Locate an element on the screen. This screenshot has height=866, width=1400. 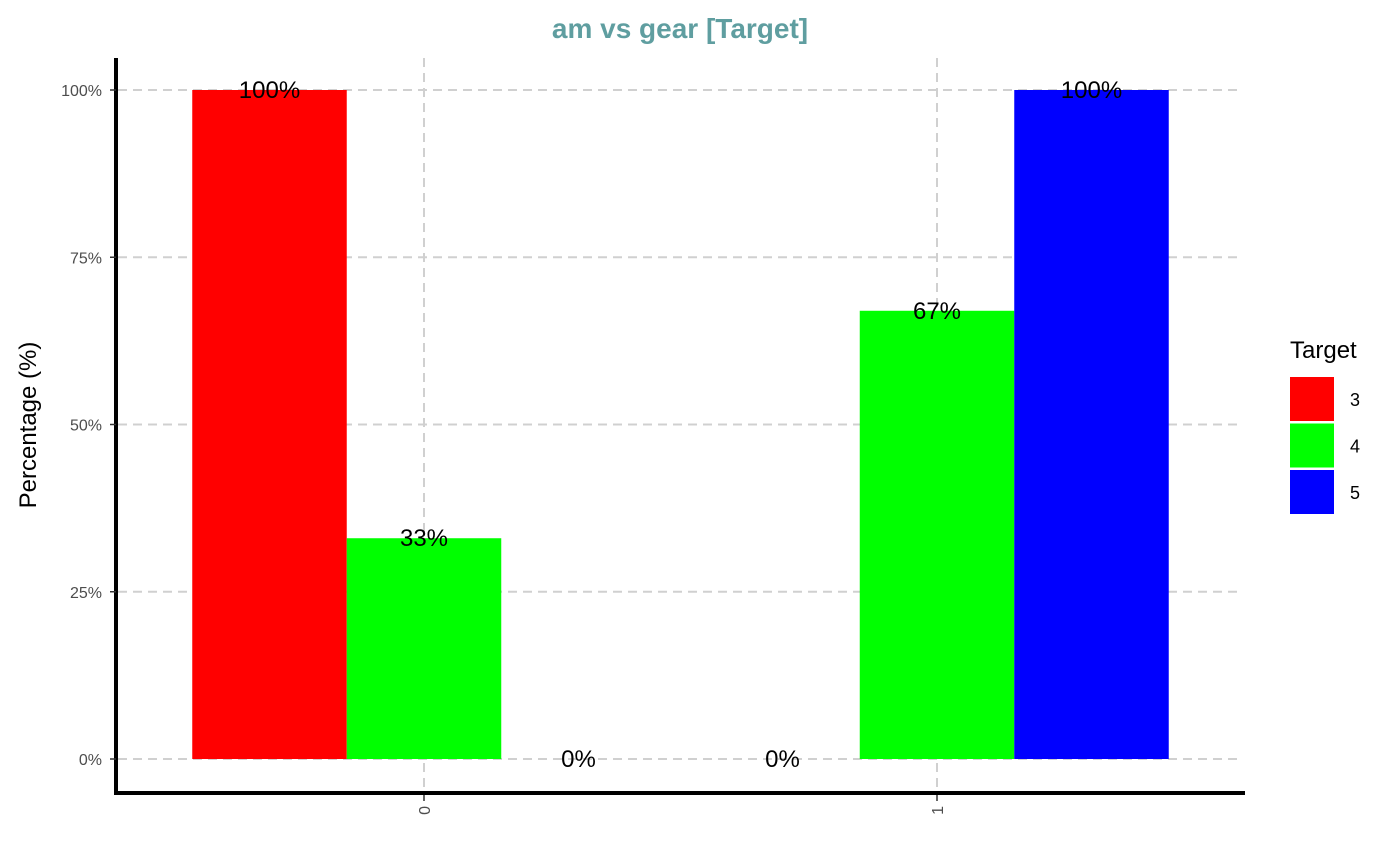
legend-label-5: 5 is located at coordinates (1355, 493).